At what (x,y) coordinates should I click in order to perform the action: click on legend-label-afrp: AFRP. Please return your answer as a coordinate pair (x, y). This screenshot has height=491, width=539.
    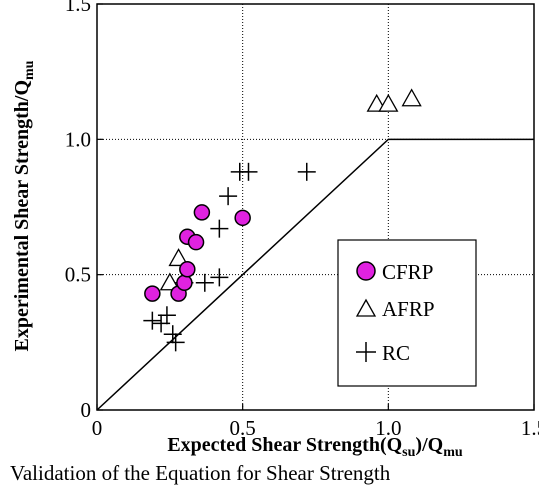
    Looking at the image, I should click on (408, 309).